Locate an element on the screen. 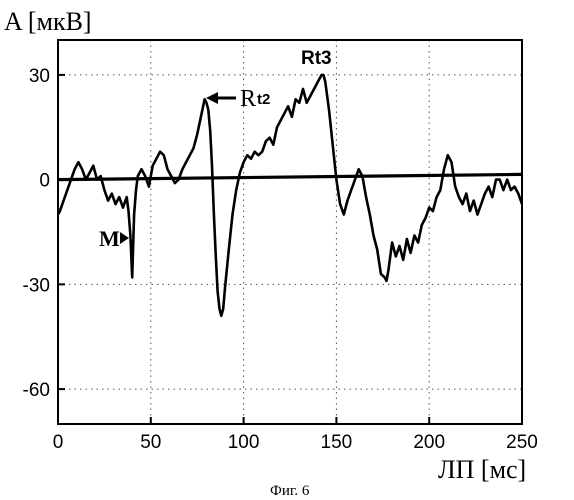 The image size is (574, 500). annotation-m: M is located at coordinates (114, 238).